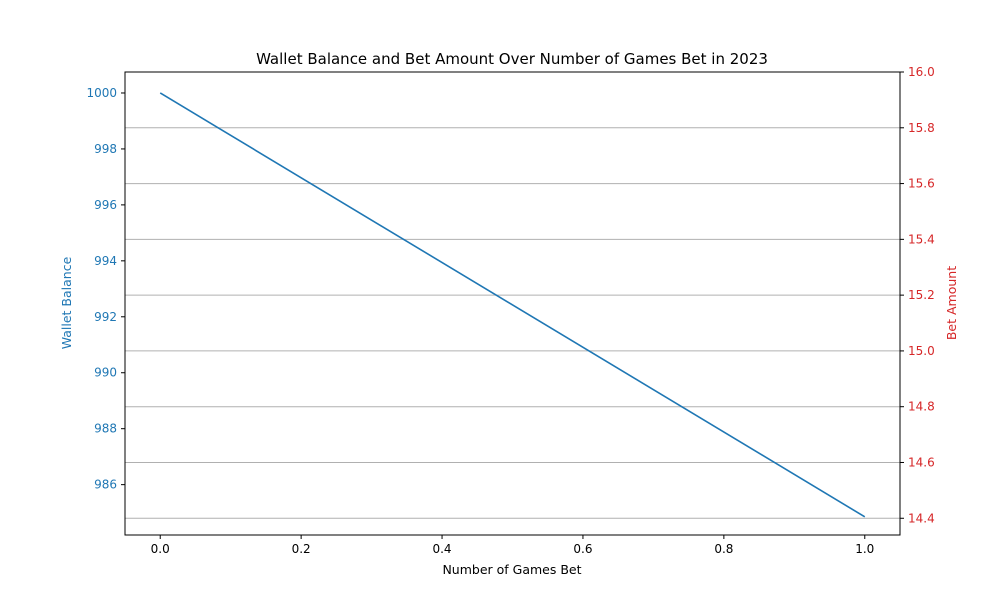 The width and height of the screenshot is (1000, 600). Describe the element at coordinates (864, 549) in the screenshot. I see `x-tick-label: 1.0` at that location.